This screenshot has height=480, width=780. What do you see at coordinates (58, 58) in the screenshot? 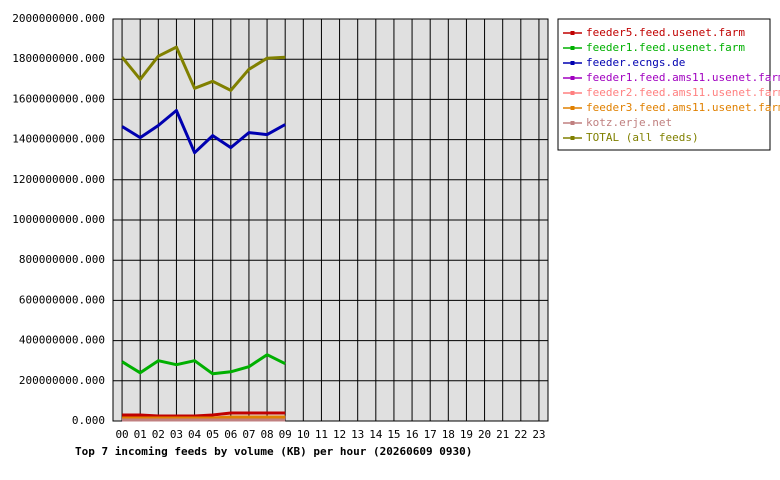
I see `y-tick-label: 1800000000.000` at bounding box center [58, 58].